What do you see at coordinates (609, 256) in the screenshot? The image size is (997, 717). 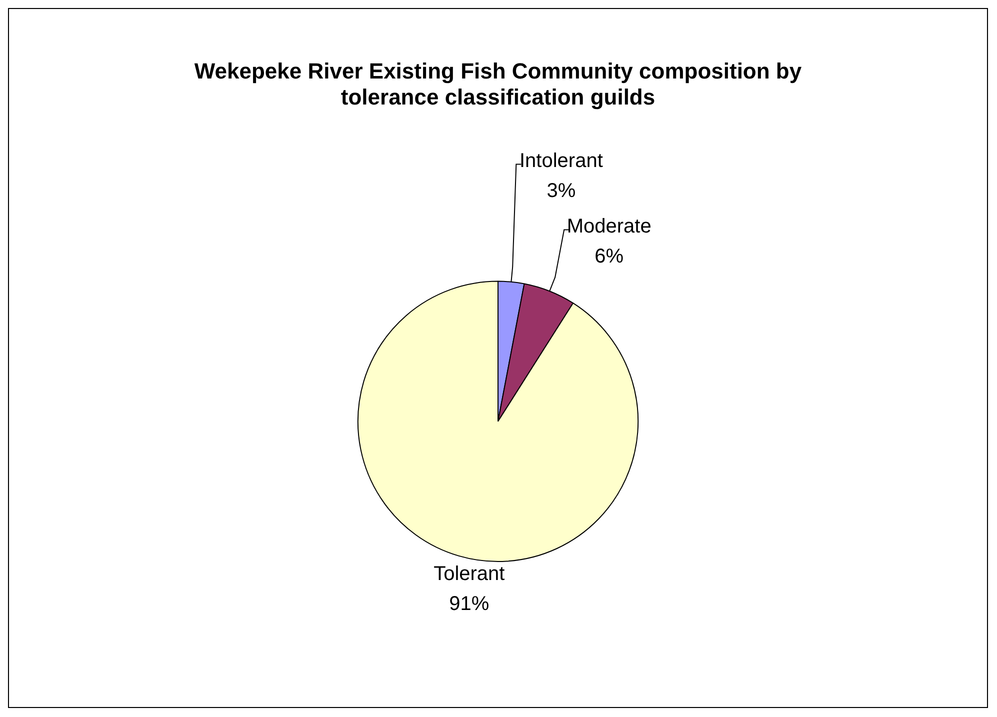 I see `data-label: 6%` at bounding box center [609, 256].